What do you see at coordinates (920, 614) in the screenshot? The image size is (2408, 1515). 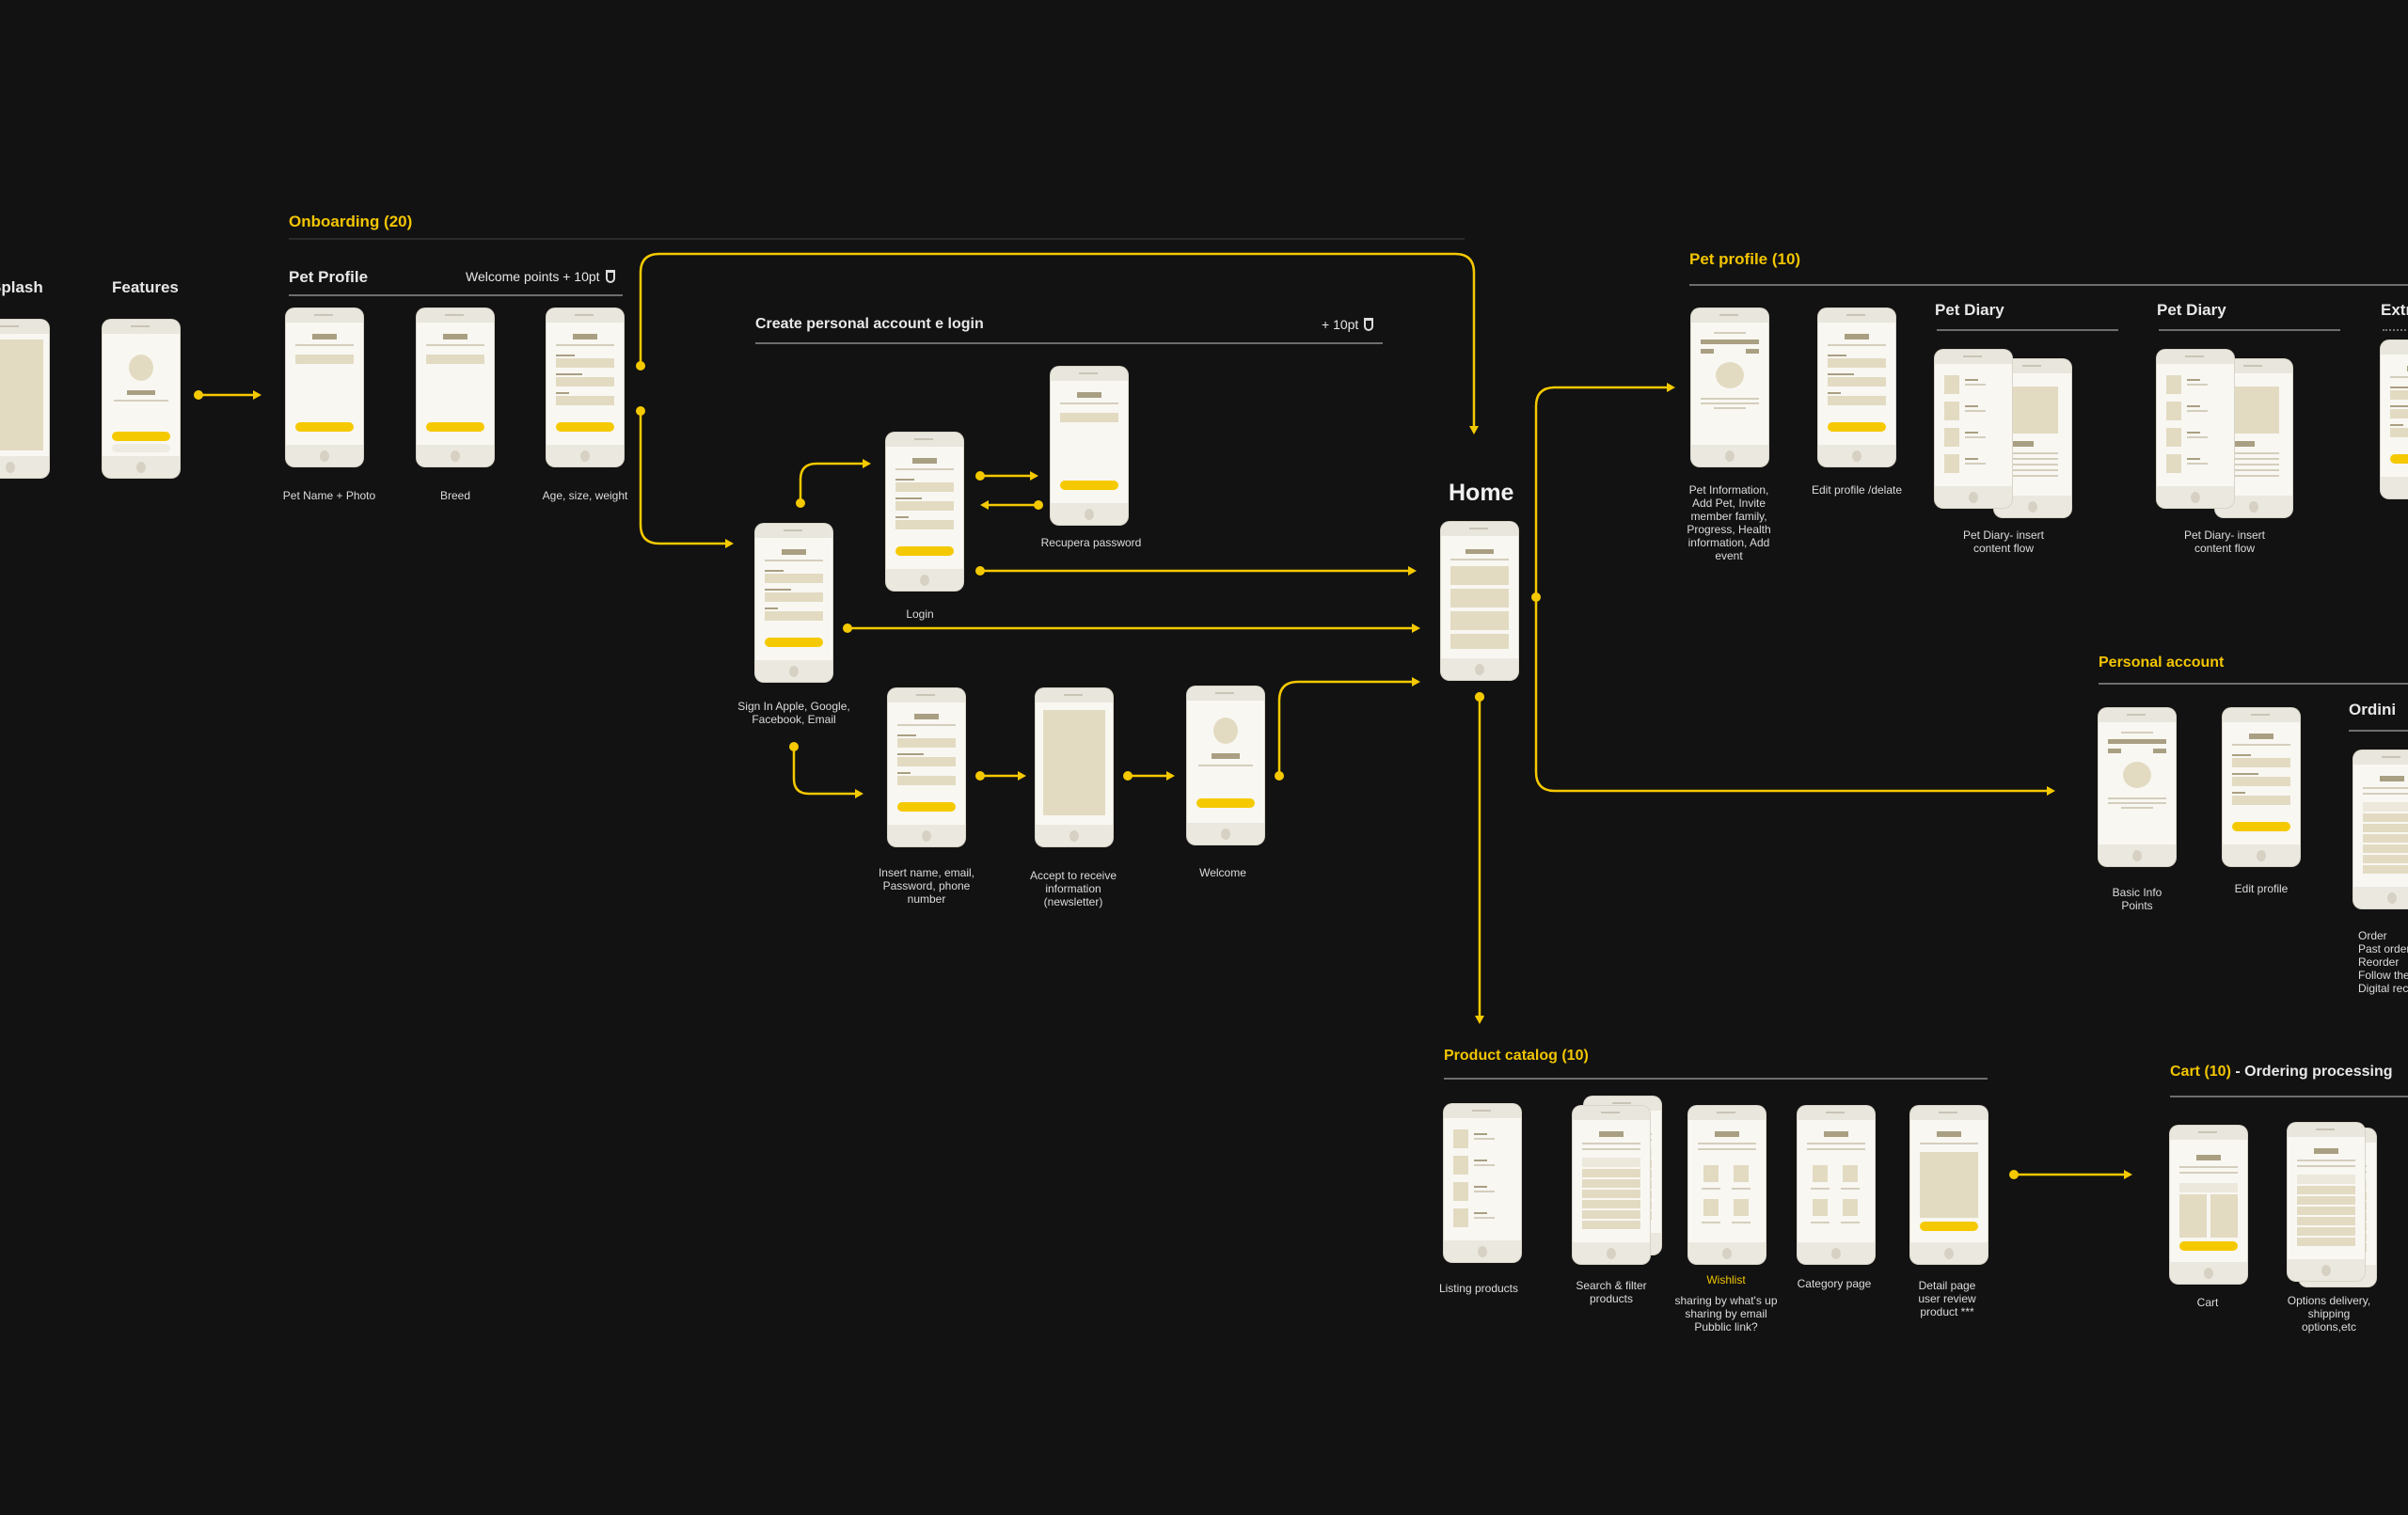 I see `caption-login: Login` at bounding box center [920, 614].